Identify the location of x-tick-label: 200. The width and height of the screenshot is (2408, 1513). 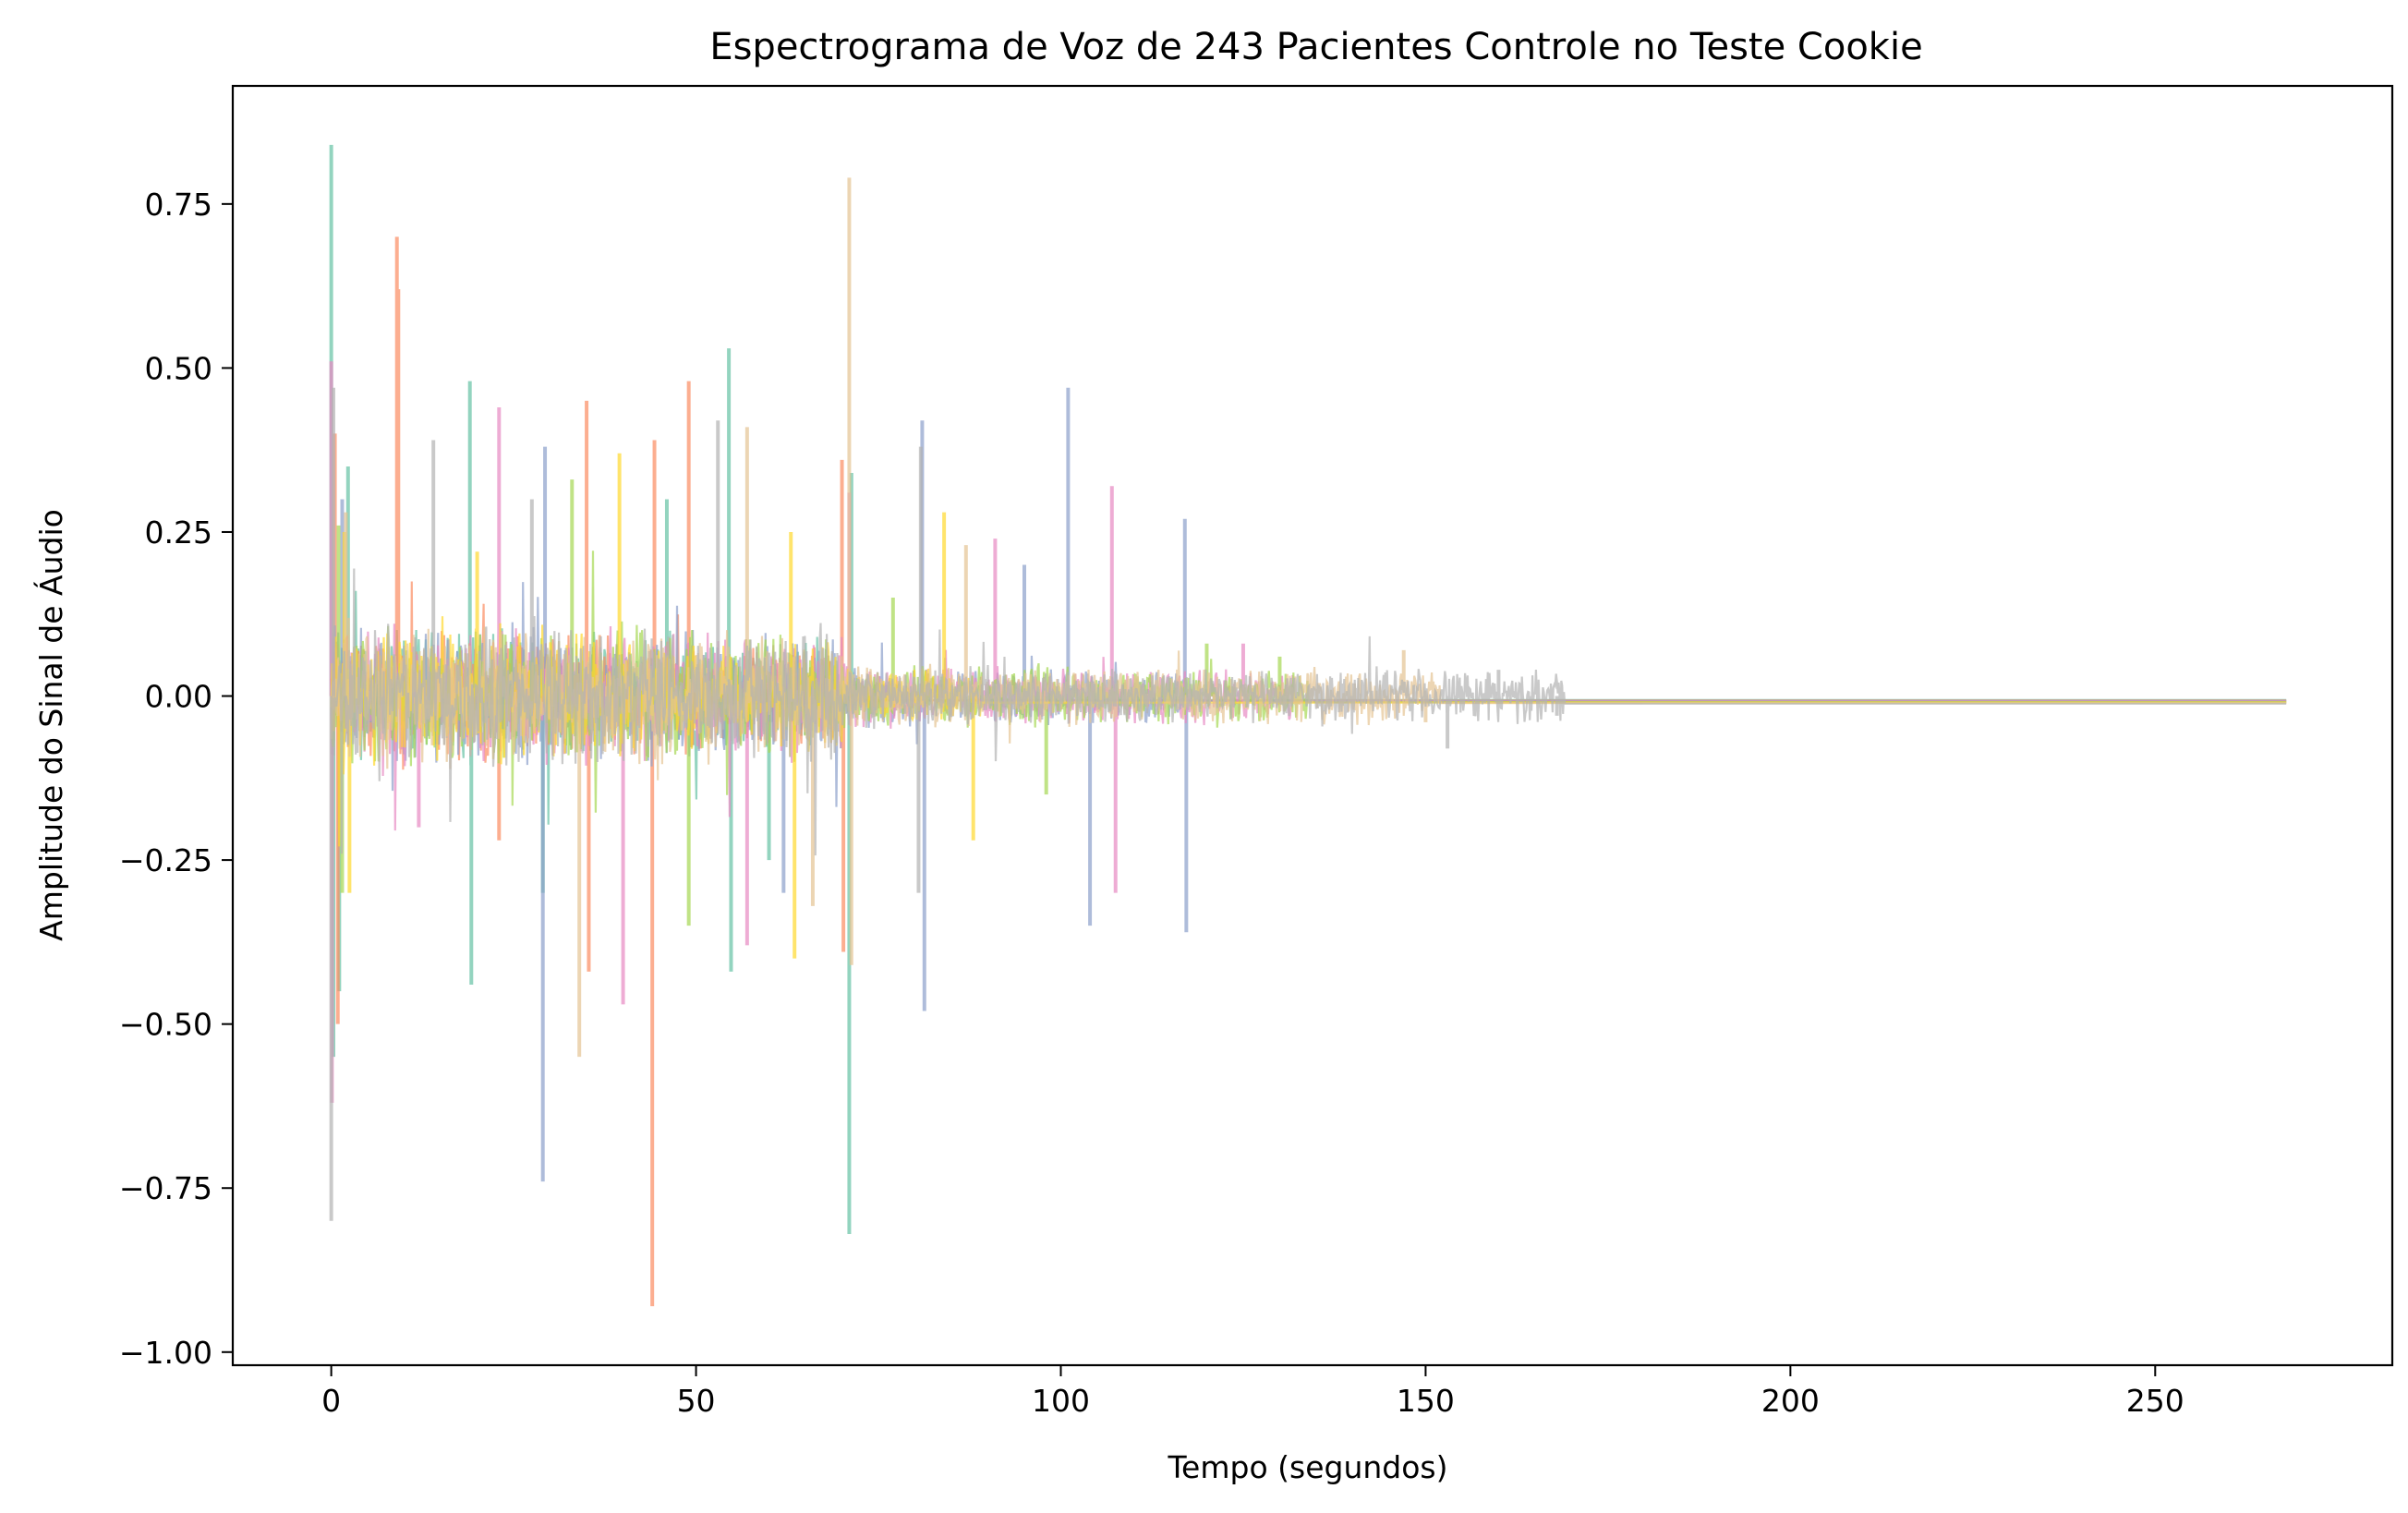
(1790, 1401).